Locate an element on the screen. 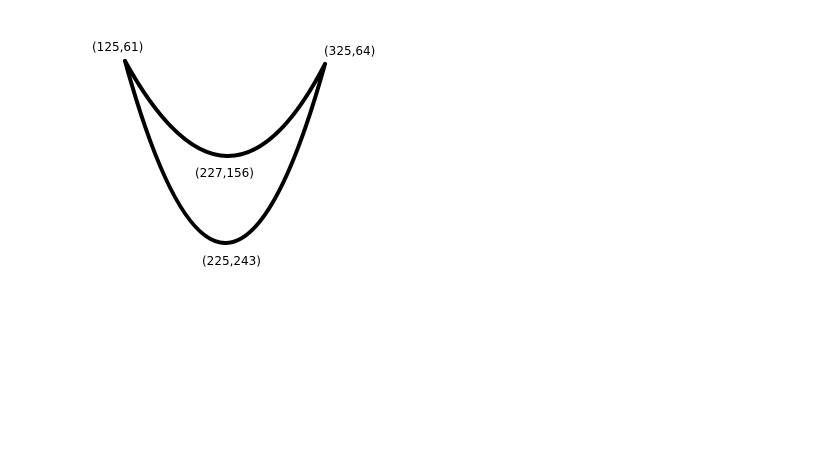  outer-curve is located at coordinates (225, 152).